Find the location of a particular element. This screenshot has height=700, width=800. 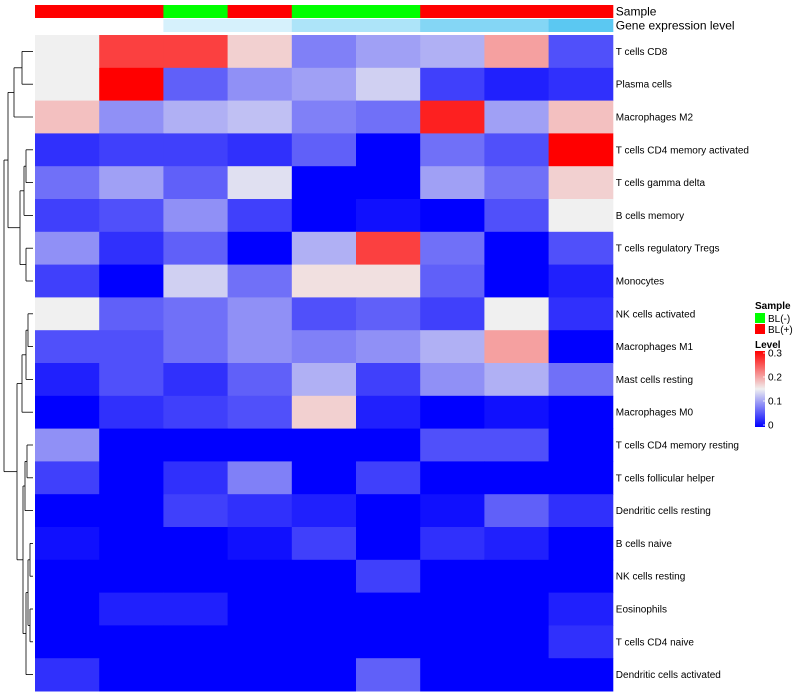

row-label: NK cells activated is located at coordinates (655, 314).